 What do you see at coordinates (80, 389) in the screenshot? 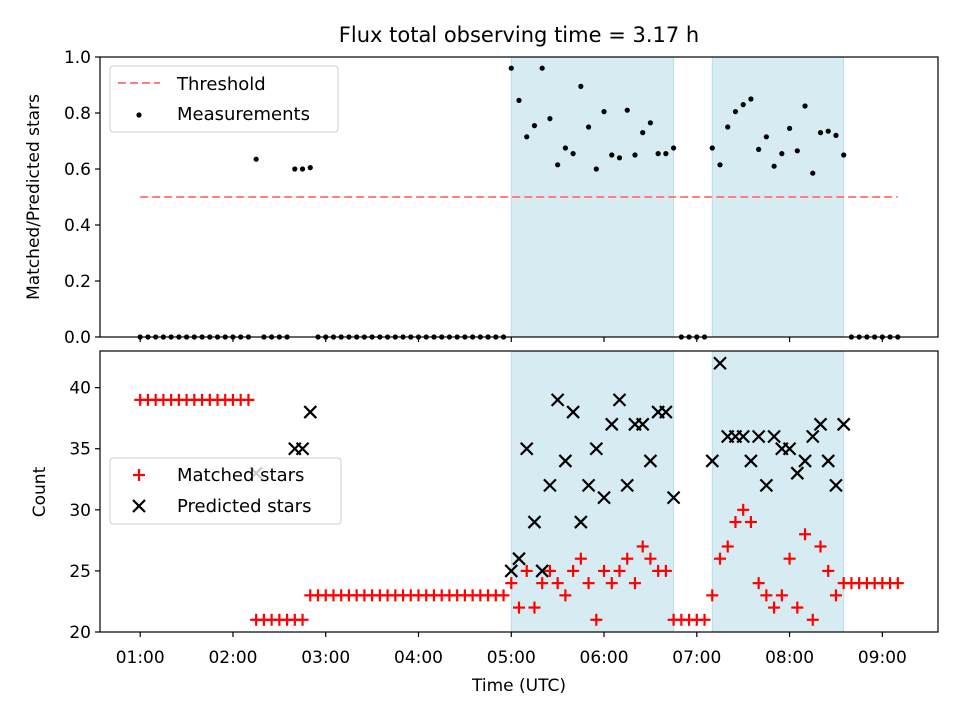
I see `bottom-y-tick-label: 40` at bounding box center [80, 389].